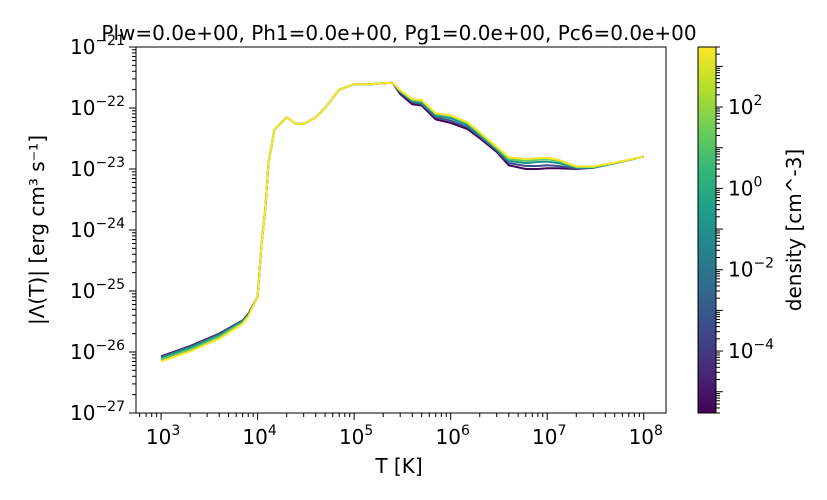  I want to click on colorbar: 10⁻⁴ 10⁻² 10⁰ 10² density [cm^-3], so click(751, 230).